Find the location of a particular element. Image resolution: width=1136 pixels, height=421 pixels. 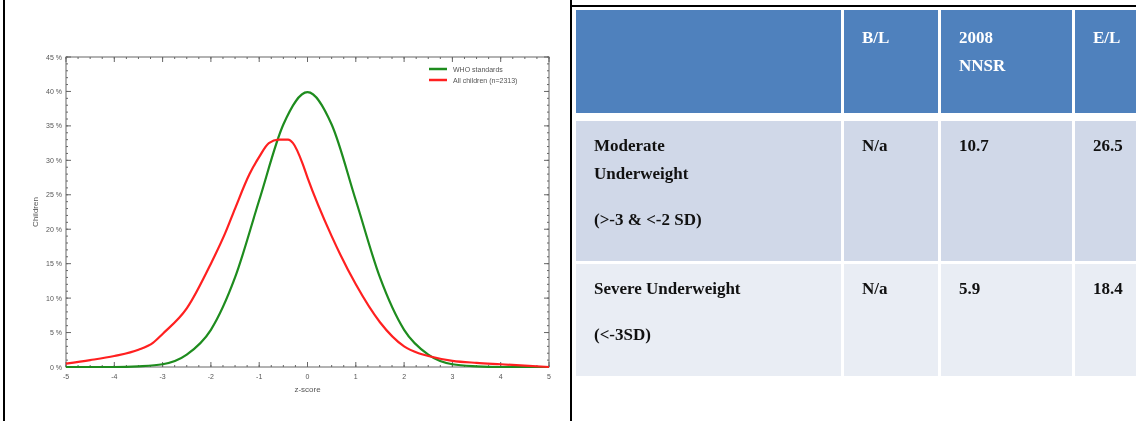

y-axis-title: Children is located at coordinates (35, 212).